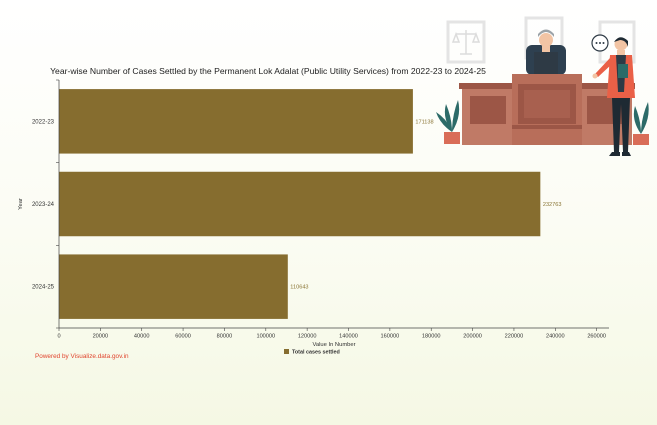 This screenshot has width=657, height=425. I want to click on balance-scale-icon, so click(466, 42).